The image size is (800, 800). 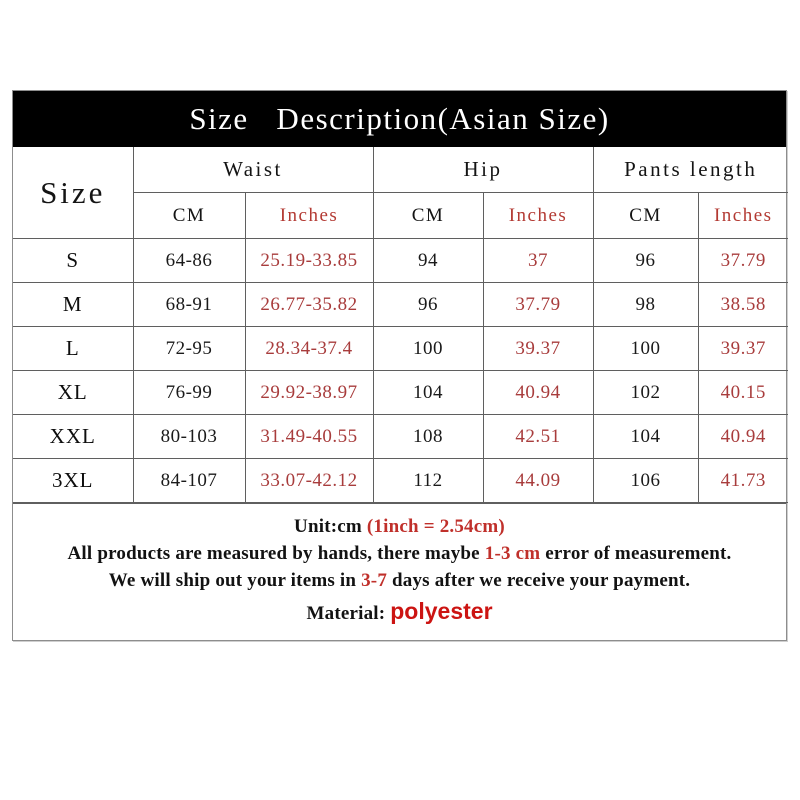 What do you see at coordinates (742, 392) in the screenshot?
I see `cell-pants-in: 40.15` at bounding box center [742, 392].